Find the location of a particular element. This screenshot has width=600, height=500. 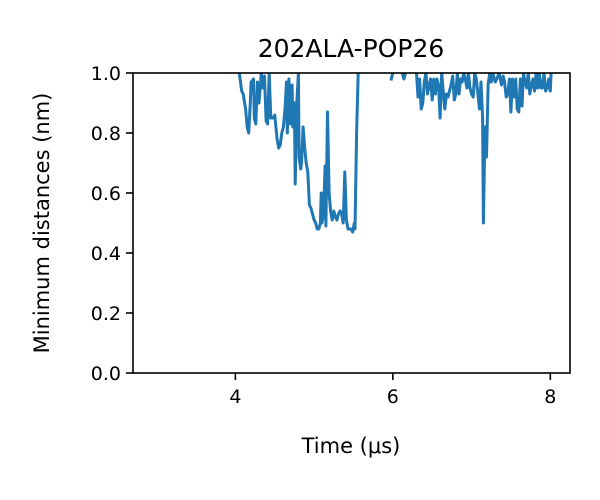

y-tick-label: 0.8 is located at coordinates (106, 134).